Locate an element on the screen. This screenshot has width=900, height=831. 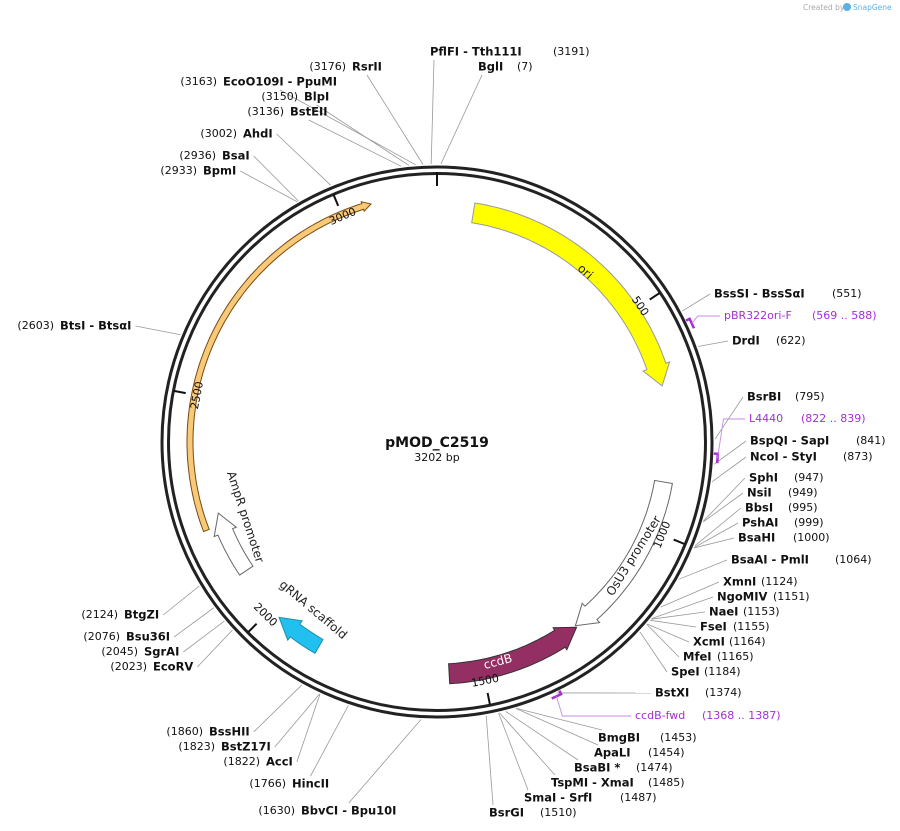
site-position: (1153) is located at coordinates (761, 611).